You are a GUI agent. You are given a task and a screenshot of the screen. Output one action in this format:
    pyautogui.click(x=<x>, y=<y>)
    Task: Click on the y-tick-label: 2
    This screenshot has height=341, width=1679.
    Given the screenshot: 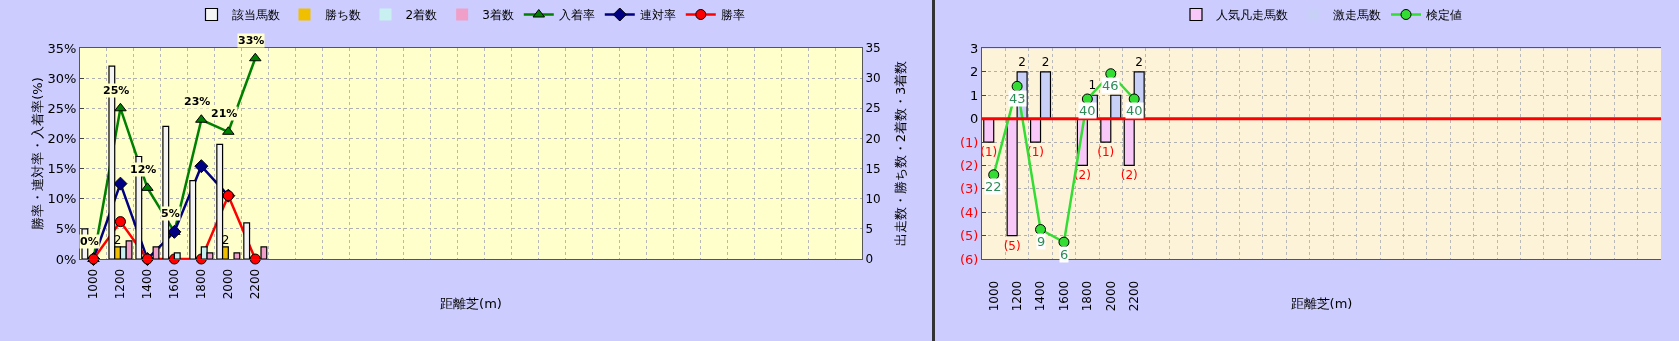 What is the action you would take?
    pyautogui.click(x=974, y=72)
    